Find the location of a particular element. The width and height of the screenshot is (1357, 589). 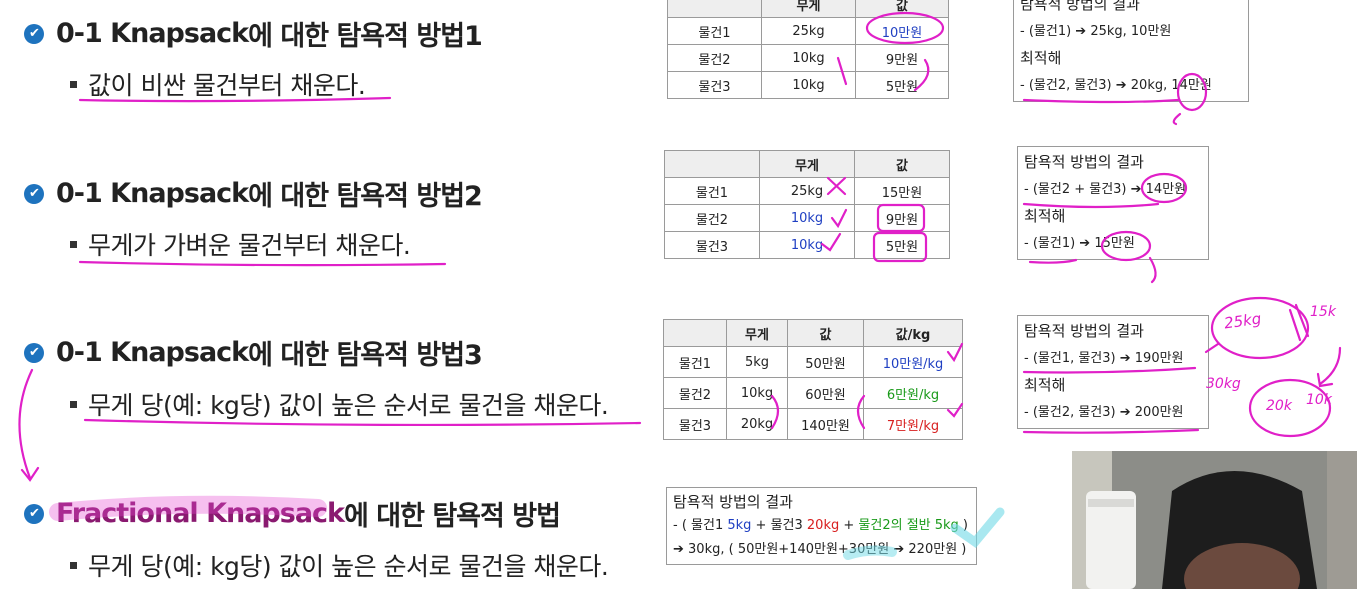

result-greedy-line: - (물건1) ➔ 25kg, 10만원 is located at coordinates (1096, 31).